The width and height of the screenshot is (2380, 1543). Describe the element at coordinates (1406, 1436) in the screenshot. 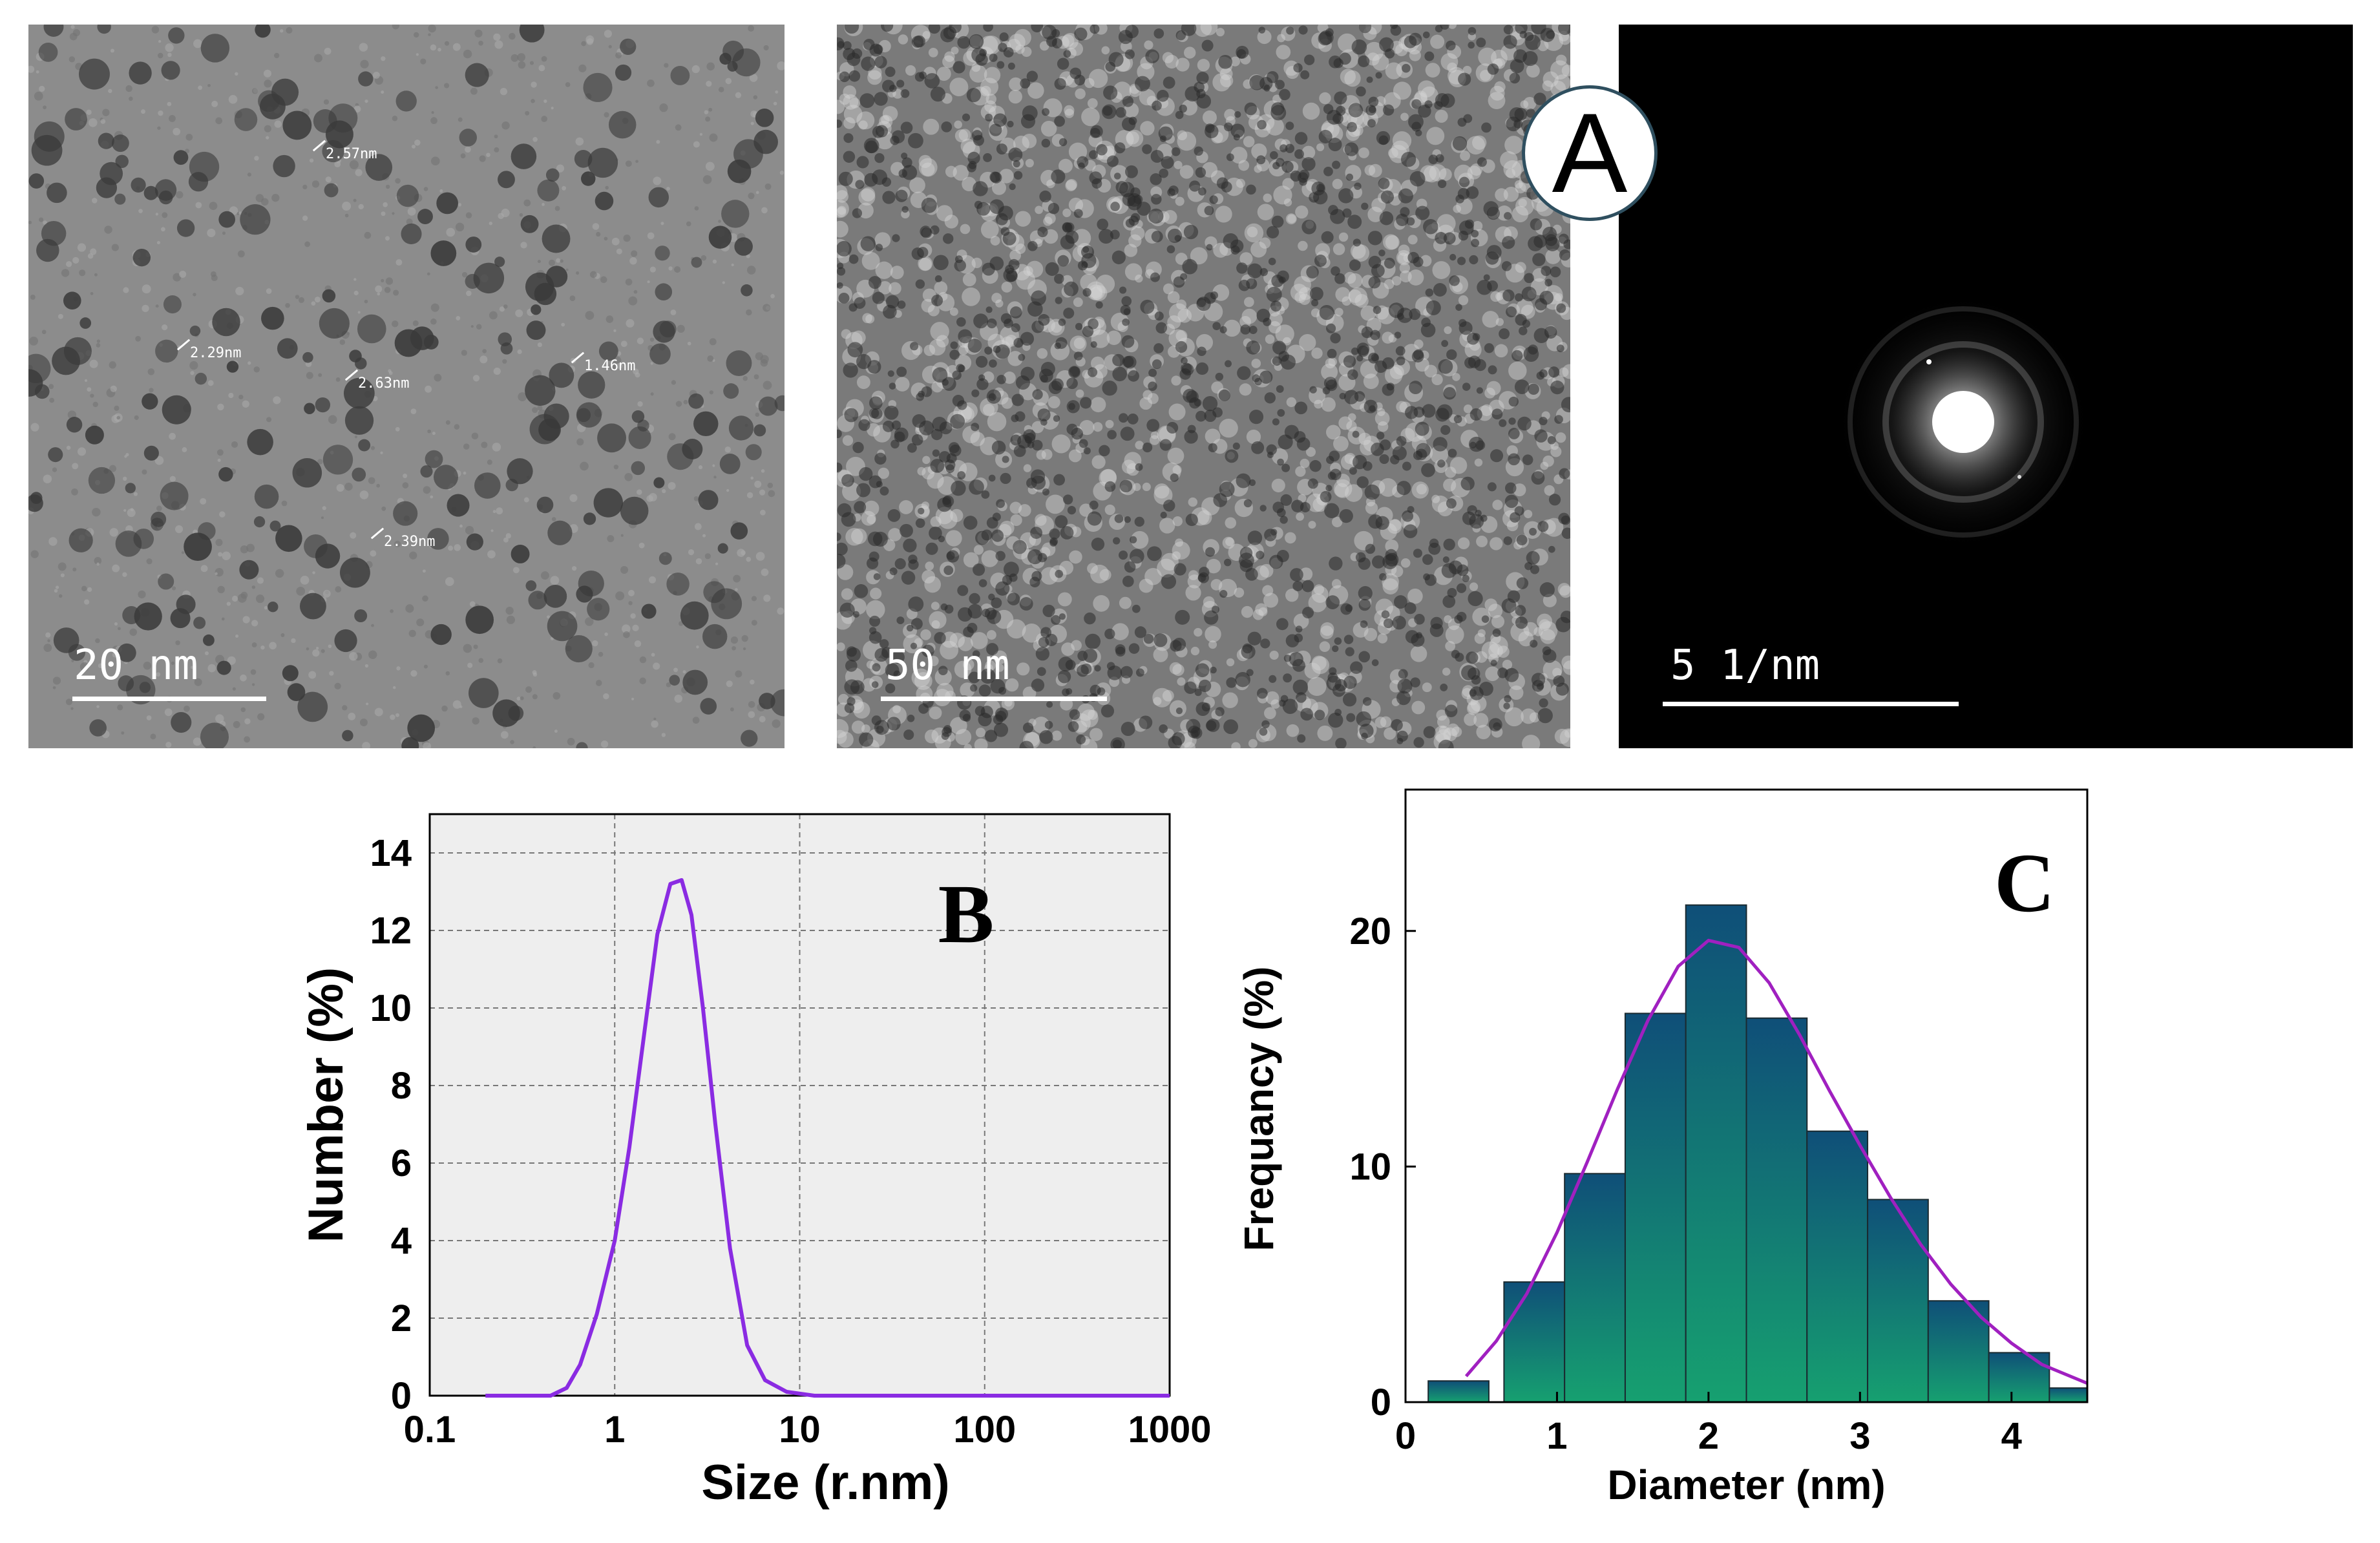

I see `x-tick-label: 0` at that location.